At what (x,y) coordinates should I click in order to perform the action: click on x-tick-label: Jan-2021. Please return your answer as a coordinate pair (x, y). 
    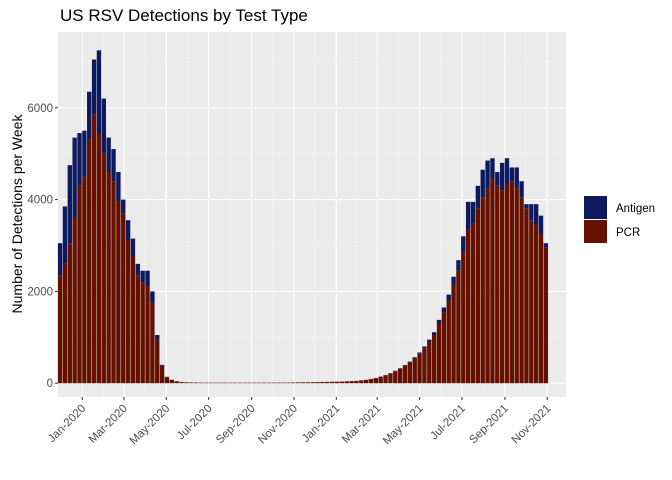
    Looking at the image, I should click on (321, 424).